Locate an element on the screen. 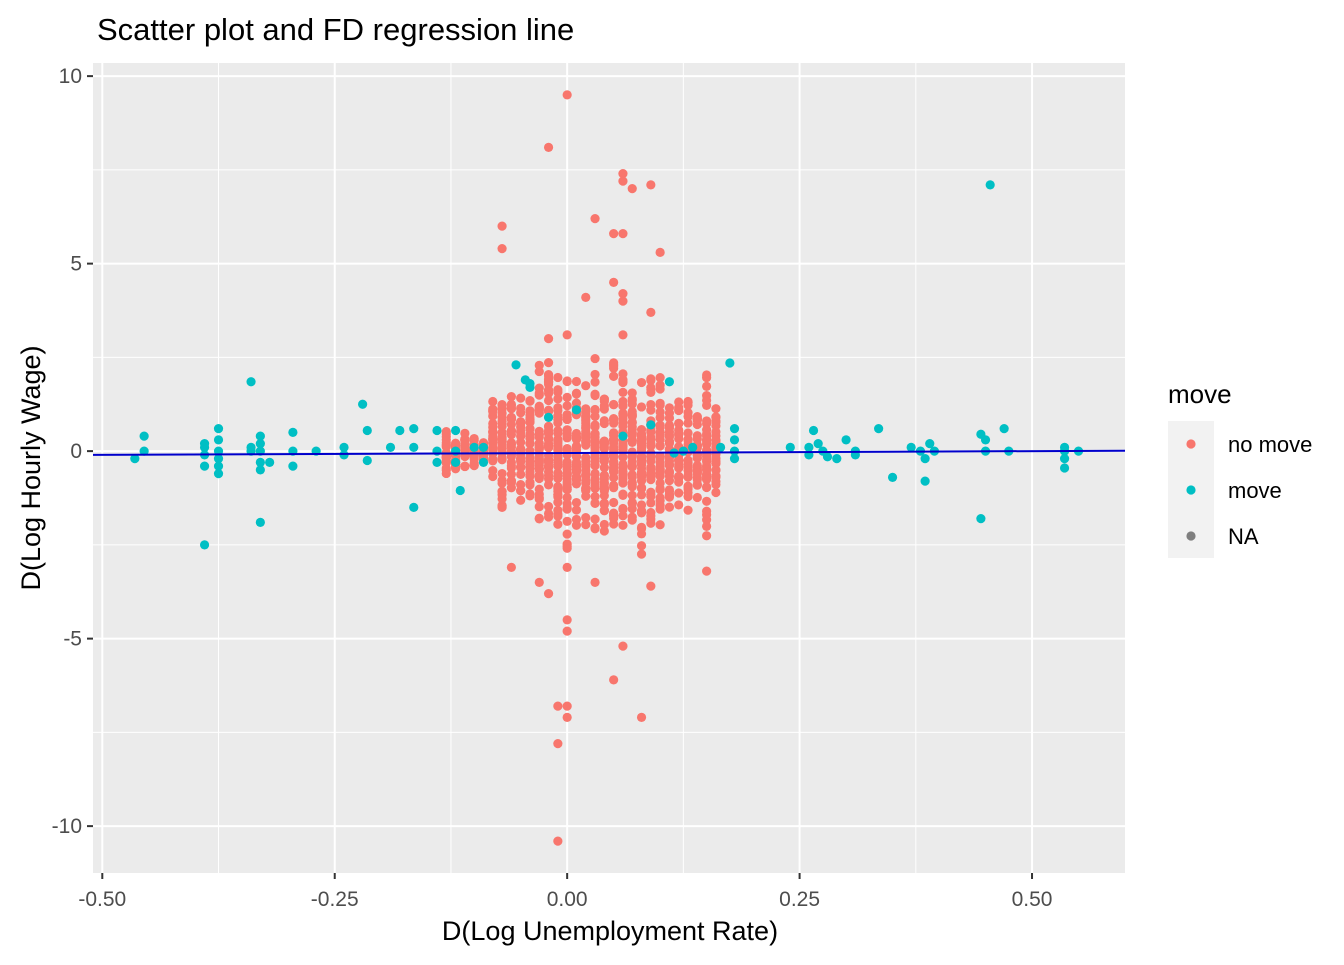 The image size is (1344, 965). legend-key is located at coordinates (1191, 444).